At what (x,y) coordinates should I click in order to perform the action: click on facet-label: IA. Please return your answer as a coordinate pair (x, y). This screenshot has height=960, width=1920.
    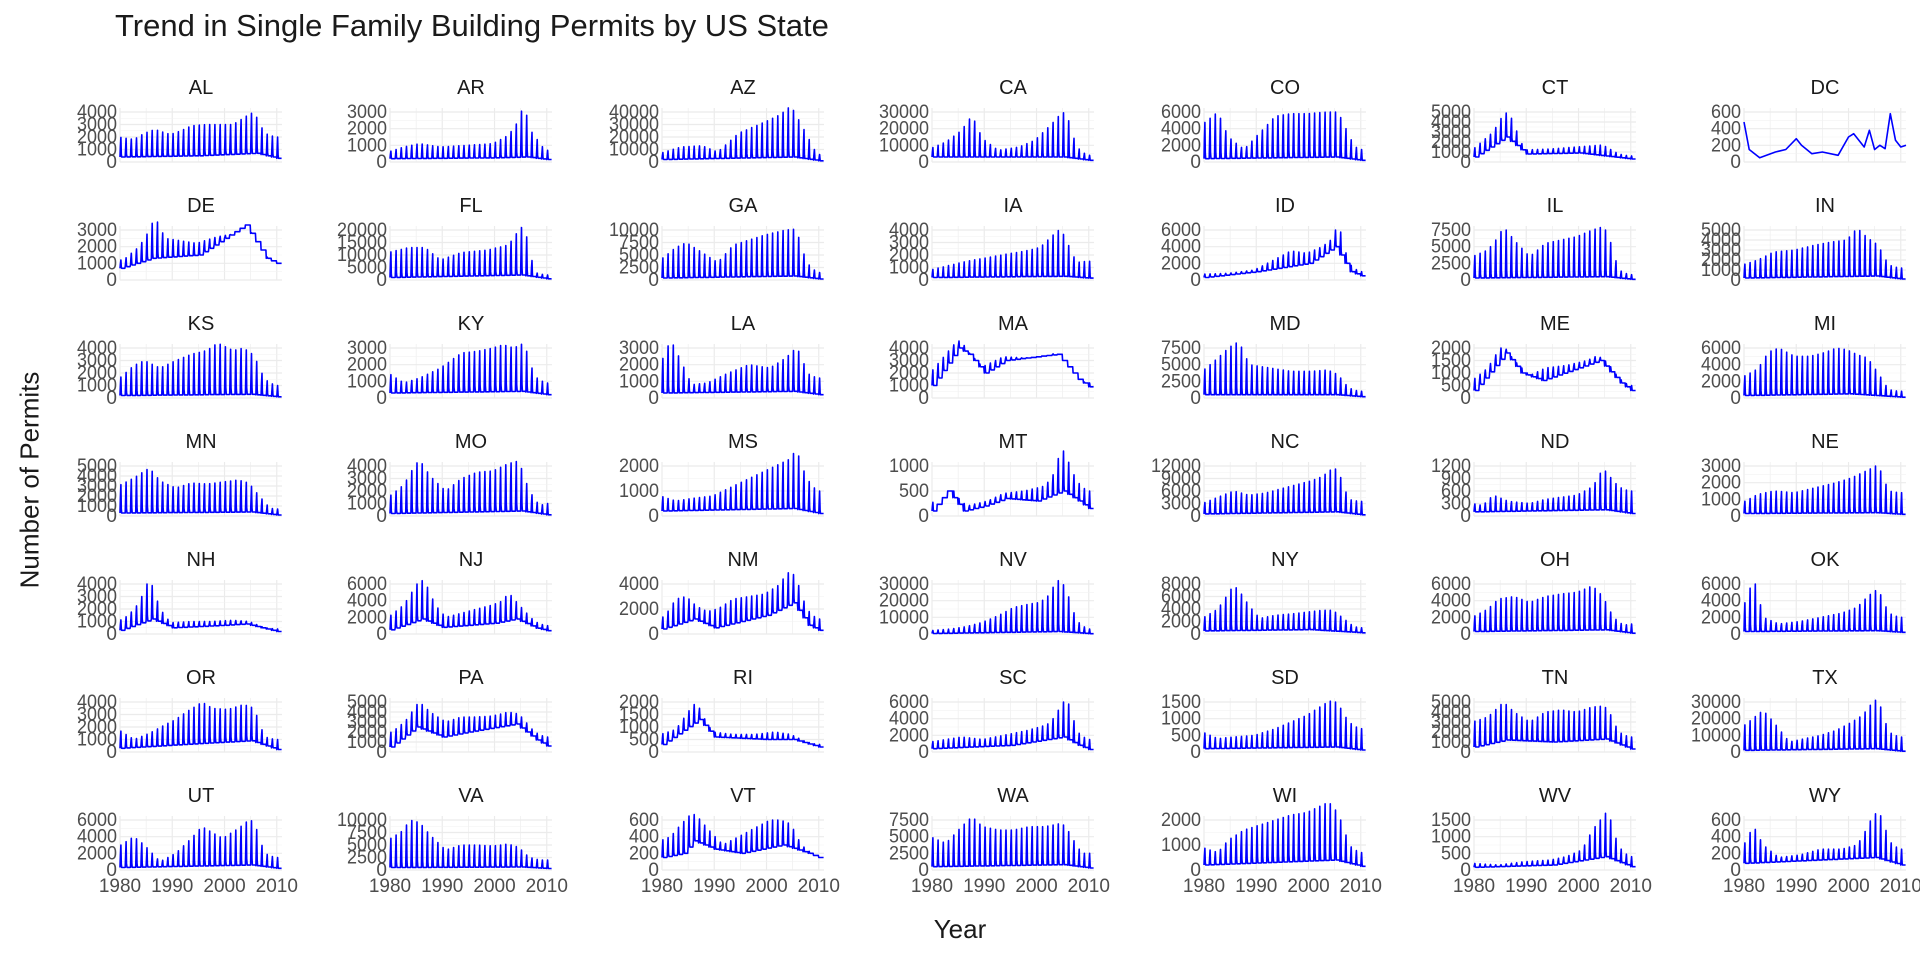
    Looking at the image, I should click on (1014, 206).